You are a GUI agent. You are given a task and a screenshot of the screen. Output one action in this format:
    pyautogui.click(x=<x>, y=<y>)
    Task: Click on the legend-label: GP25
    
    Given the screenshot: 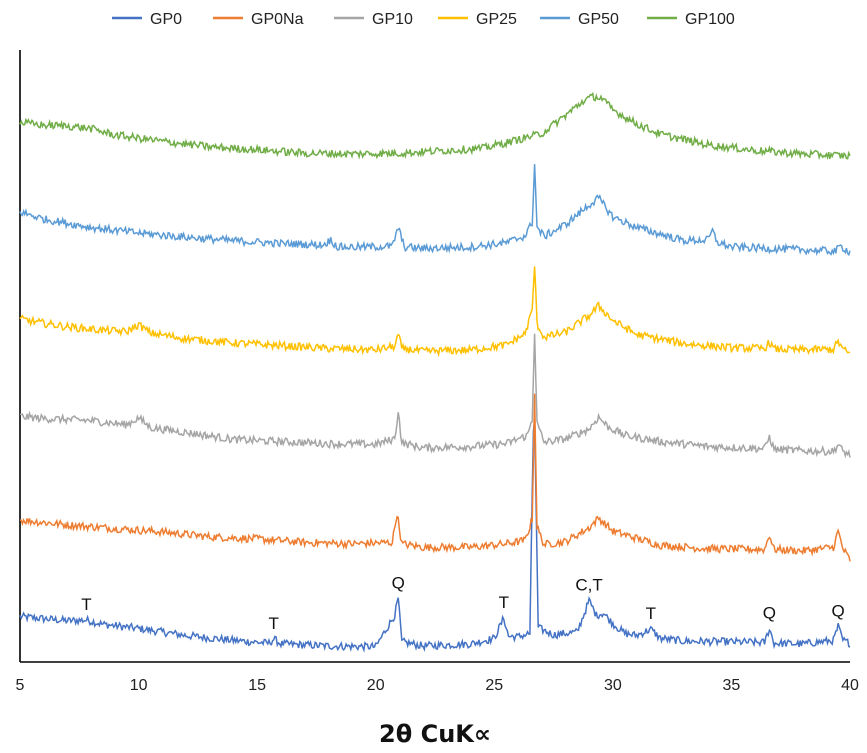 What is the action you would take?
    pyautogui.click(x=496, y=19)
    